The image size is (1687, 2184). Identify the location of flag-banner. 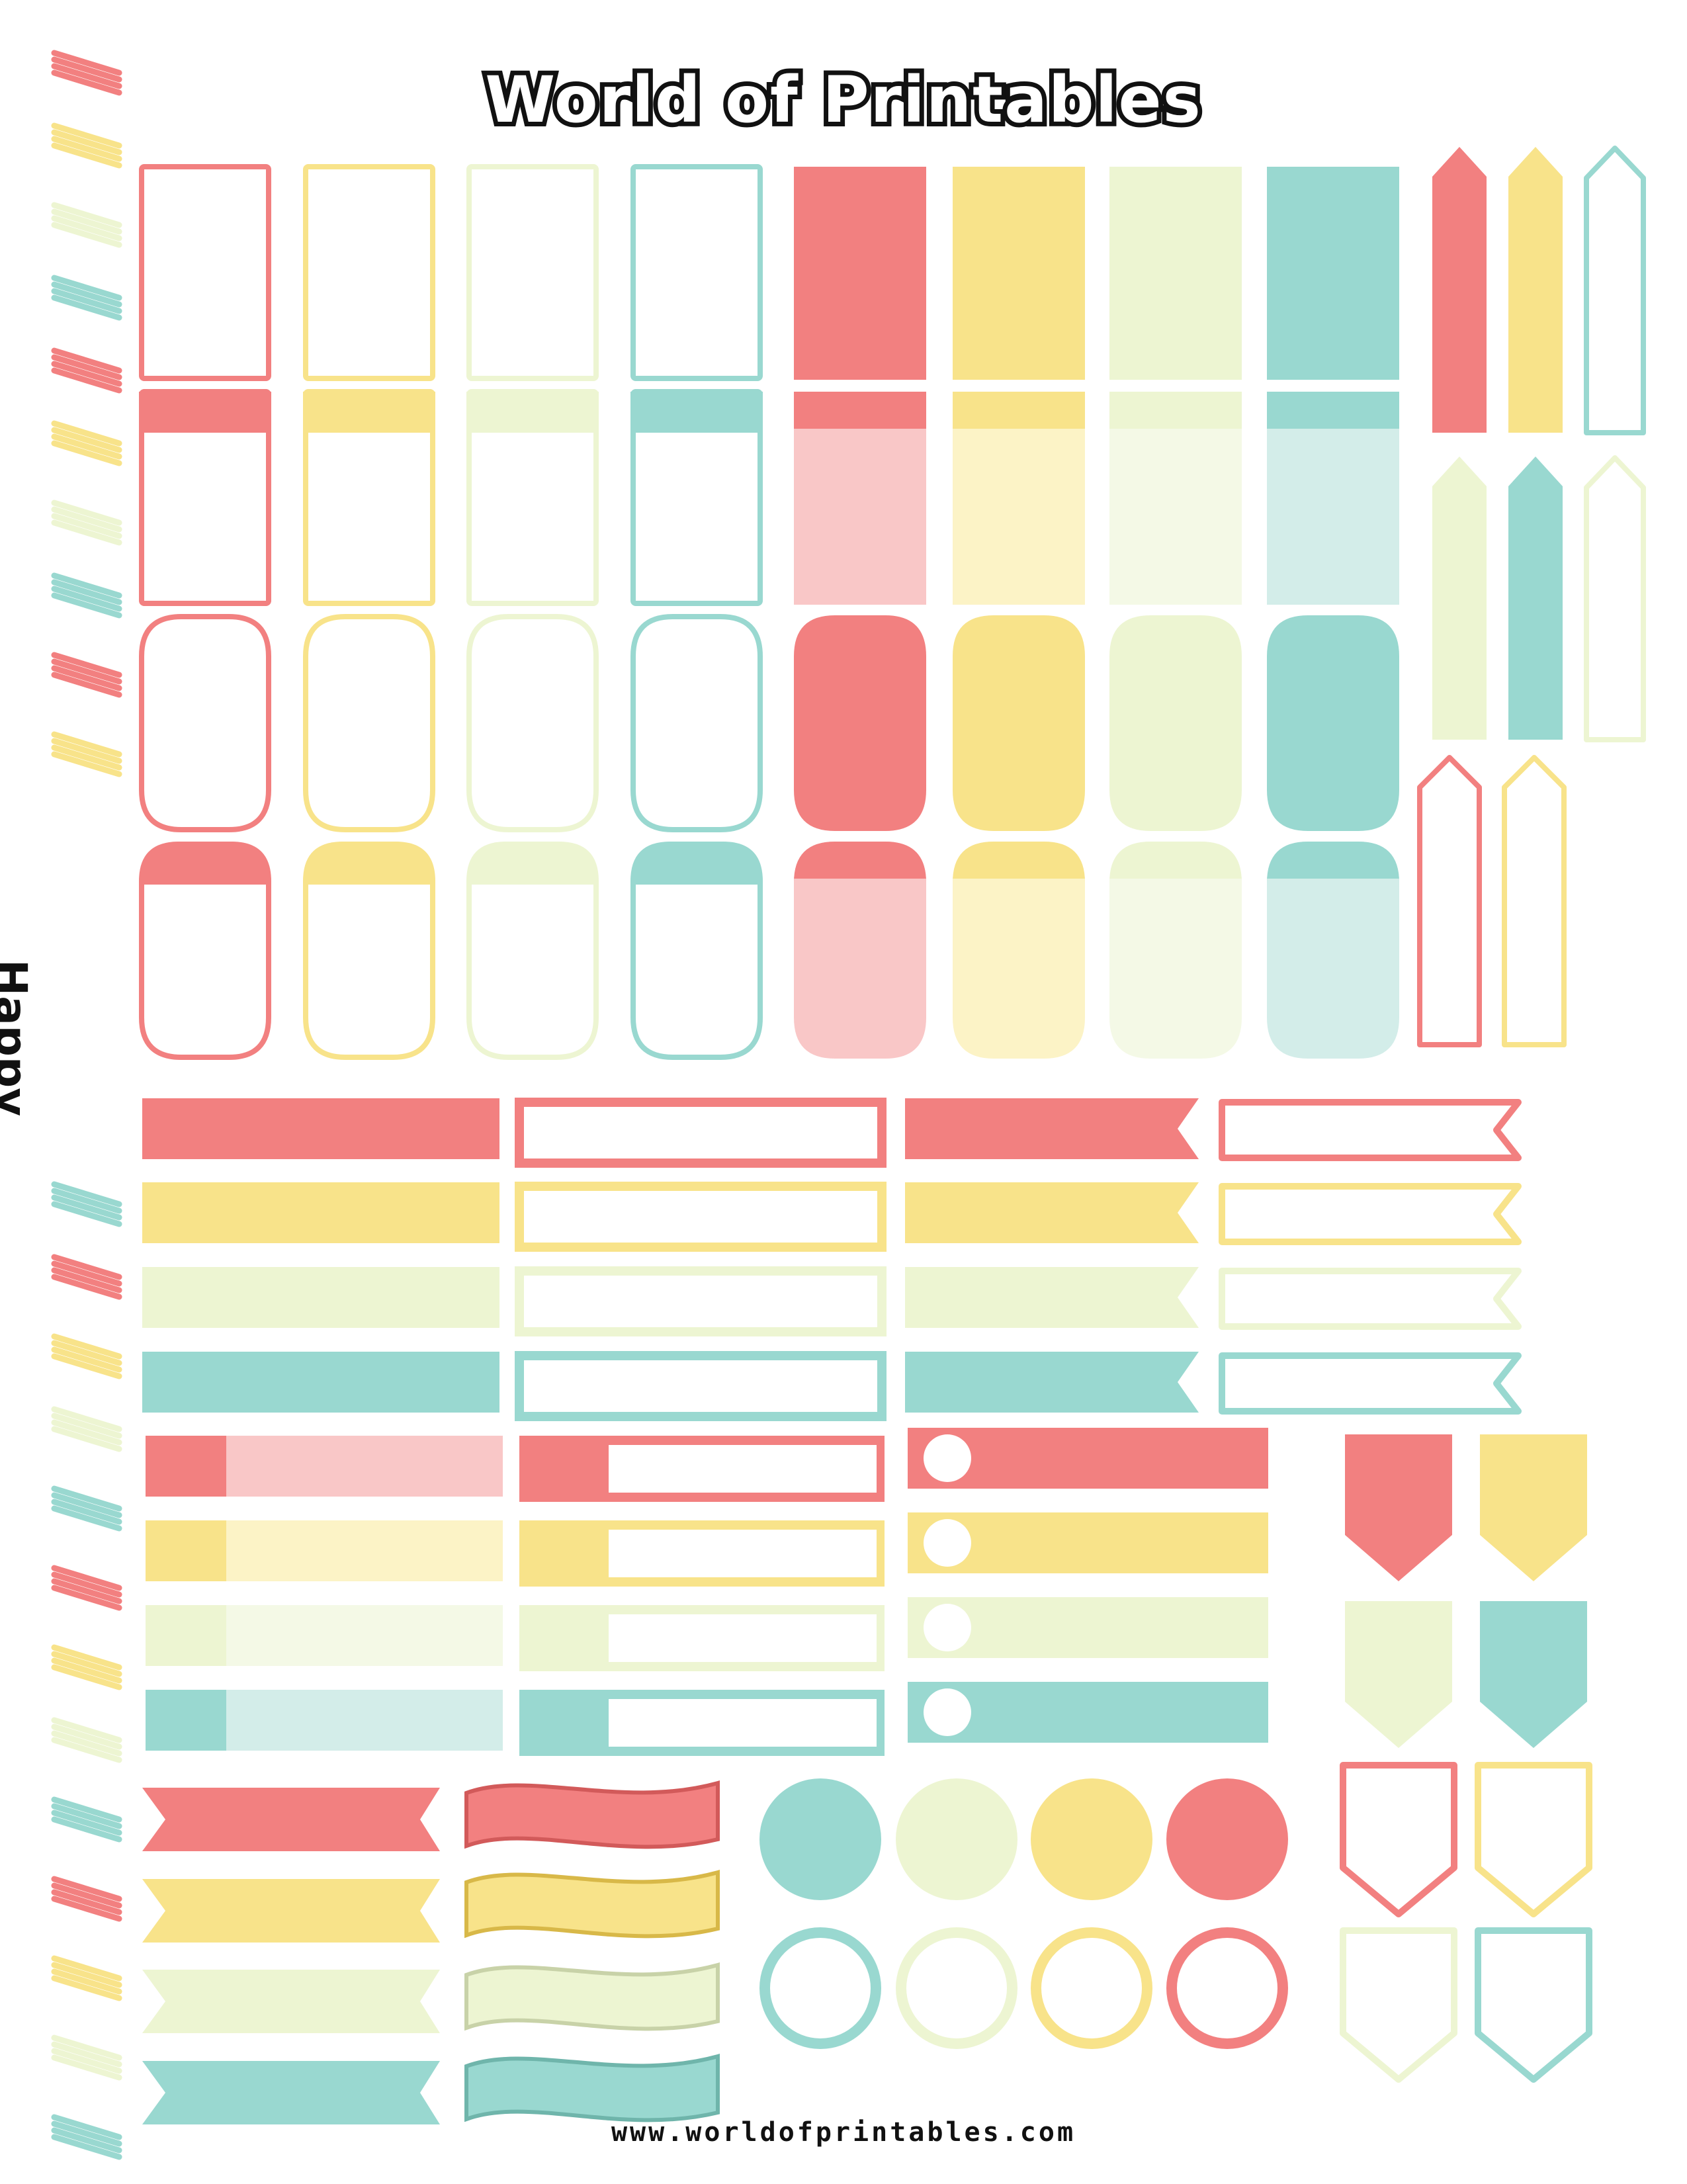
(291, 1911).